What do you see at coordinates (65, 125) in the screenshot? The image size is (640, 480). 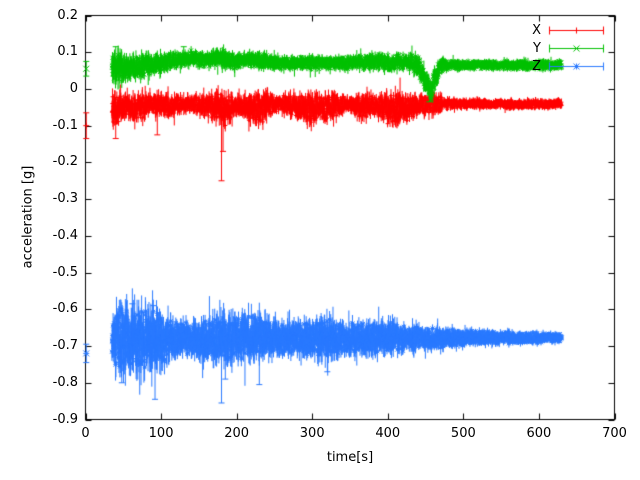 I see `y-tick-label: -0.1` at bounding box center [65, 125].